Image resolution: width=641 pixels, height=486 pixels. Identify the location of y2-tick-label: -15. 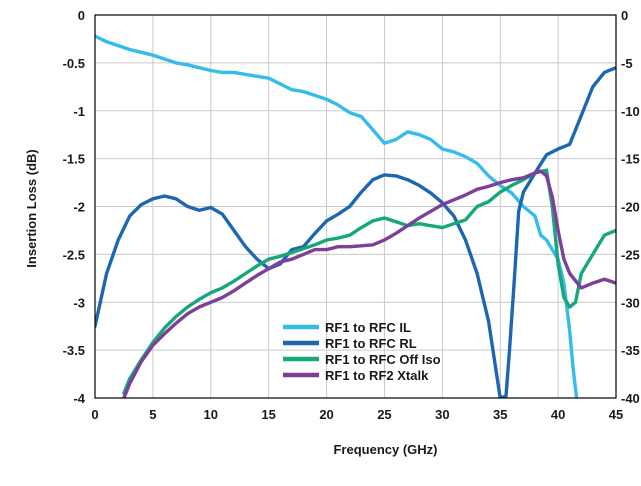
(630, 159).